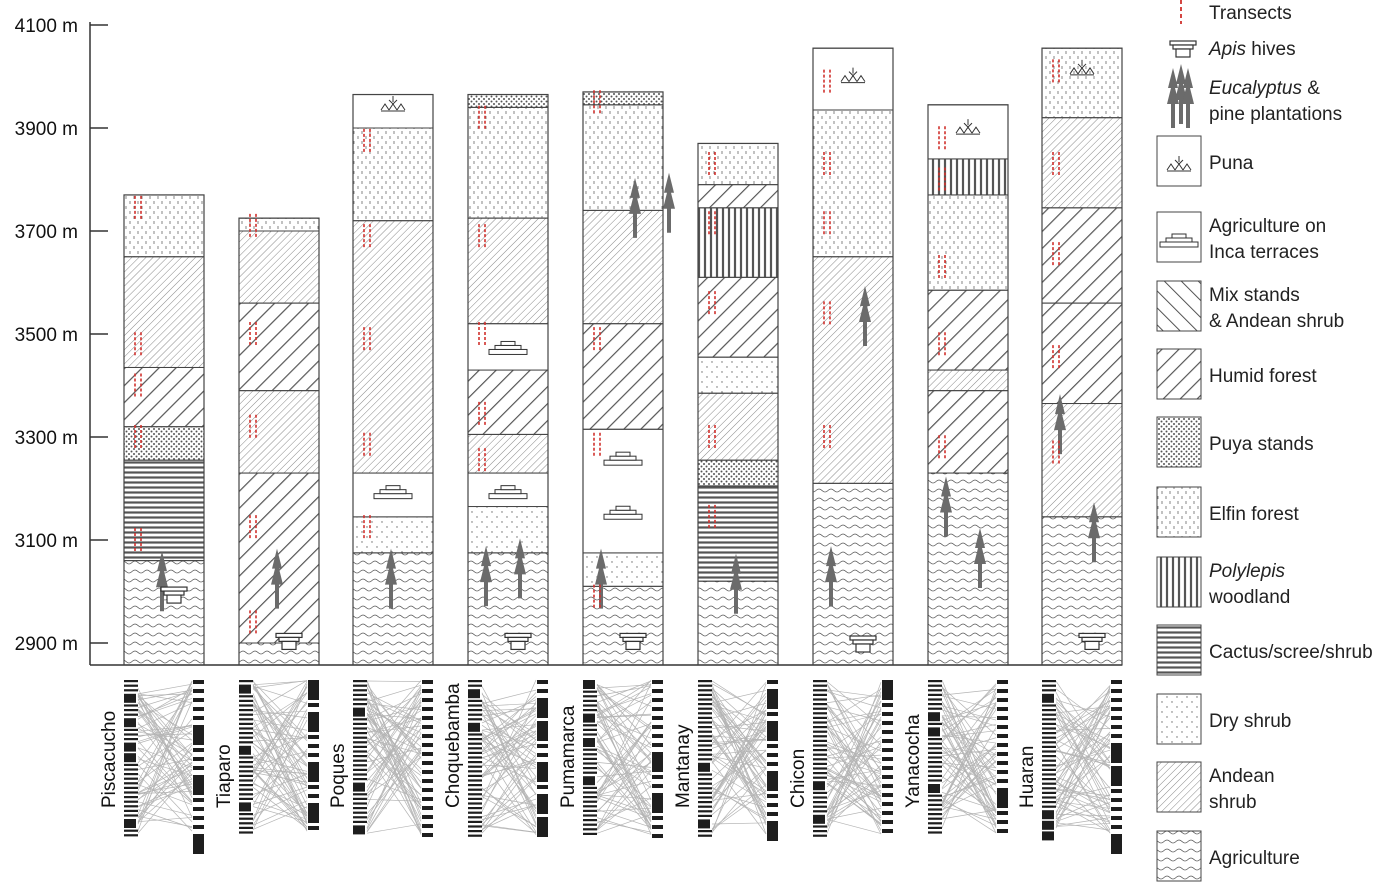 The image size is (1398, 885). Describe the element at coordinates (338, 776) in the screenshot. I see `site-name-label: Poques` at that location.